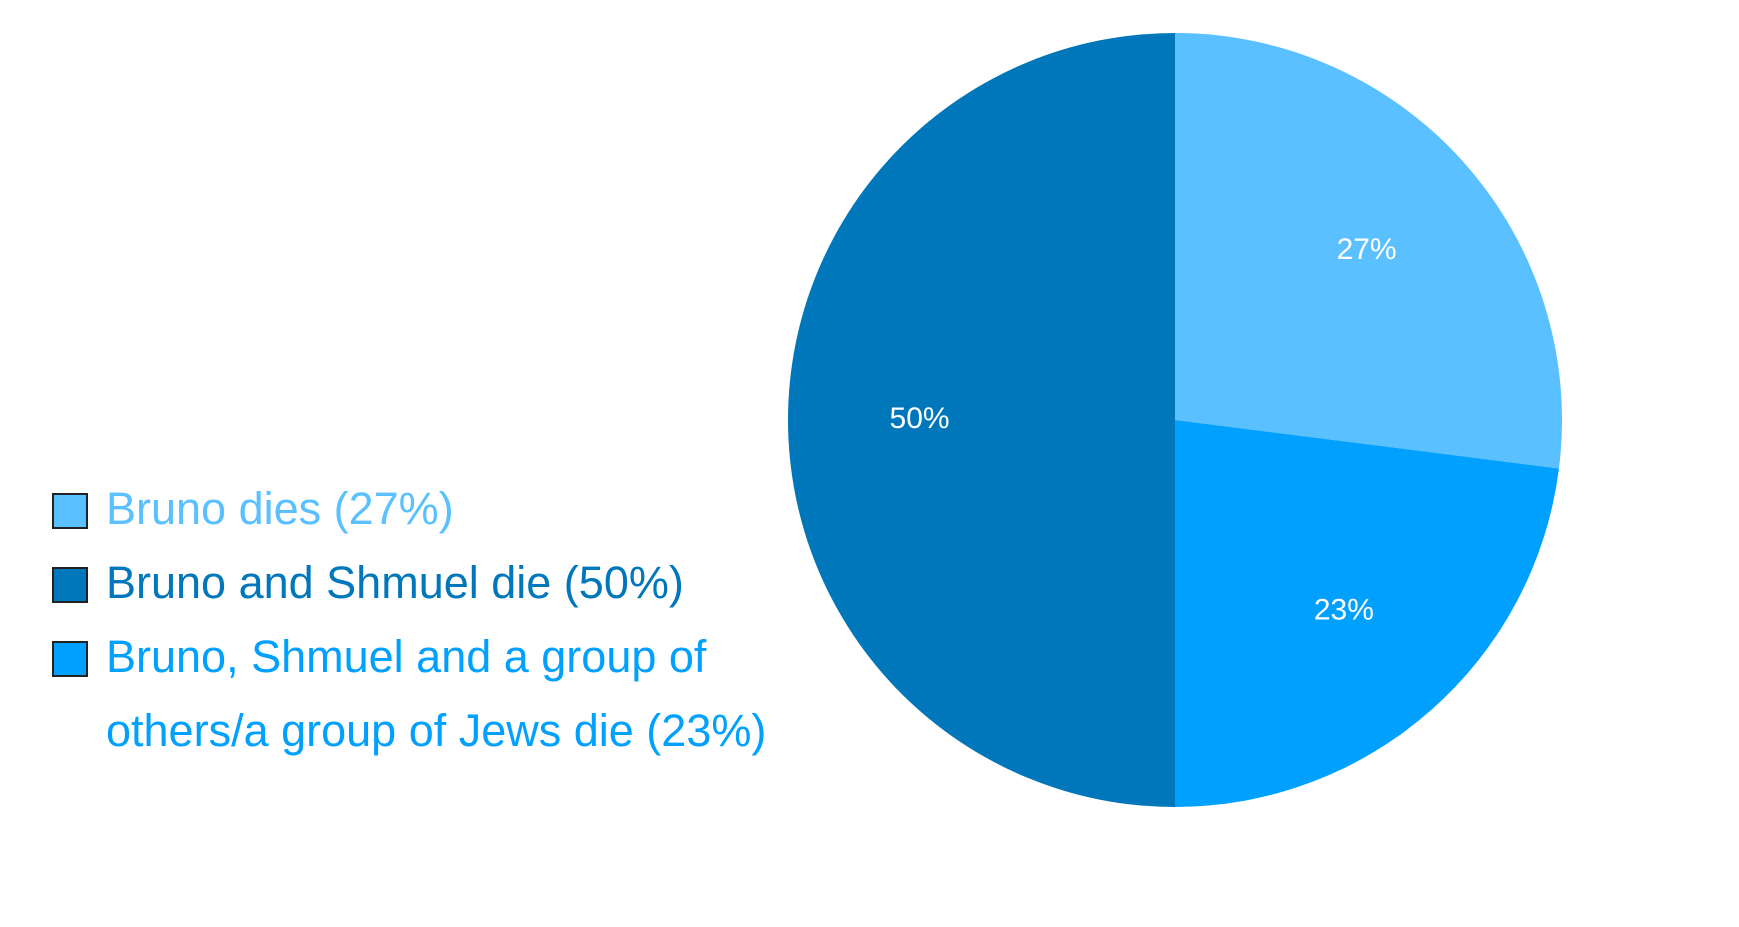 This screenshot has height=927, width=1739. Describe the element at coordinates (1344, 610) in the screenshot. I see `slice-label: 23%` at that location.